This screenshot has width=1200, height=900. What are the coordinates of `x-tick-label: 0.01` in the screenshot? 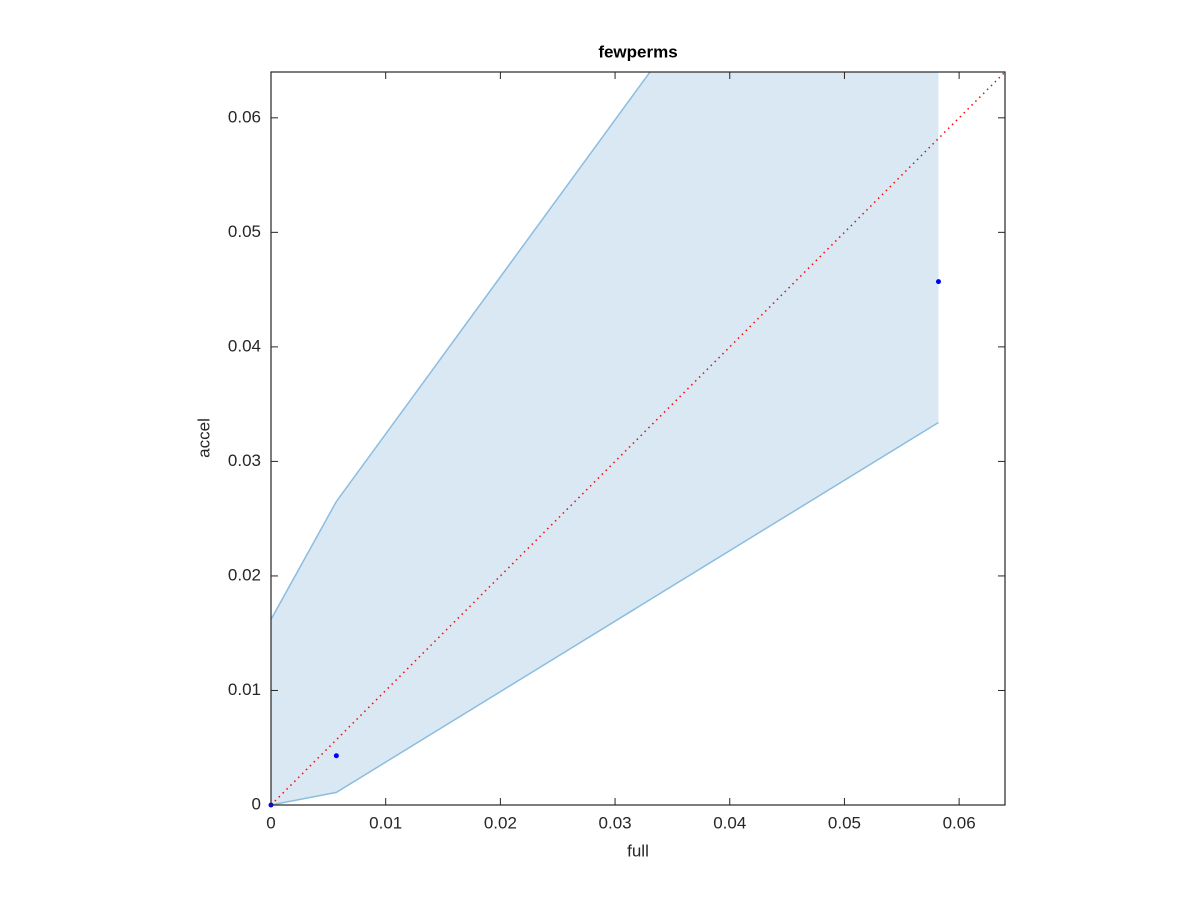 It's located at (385, 822).